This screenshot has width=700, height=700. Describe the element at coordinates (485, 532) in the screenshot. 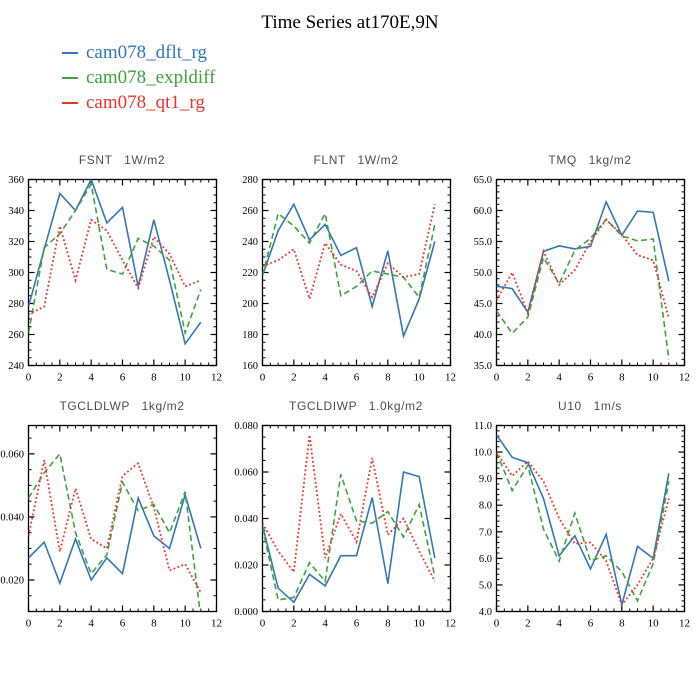

I see `y-tick-label: 7.0` at that location.